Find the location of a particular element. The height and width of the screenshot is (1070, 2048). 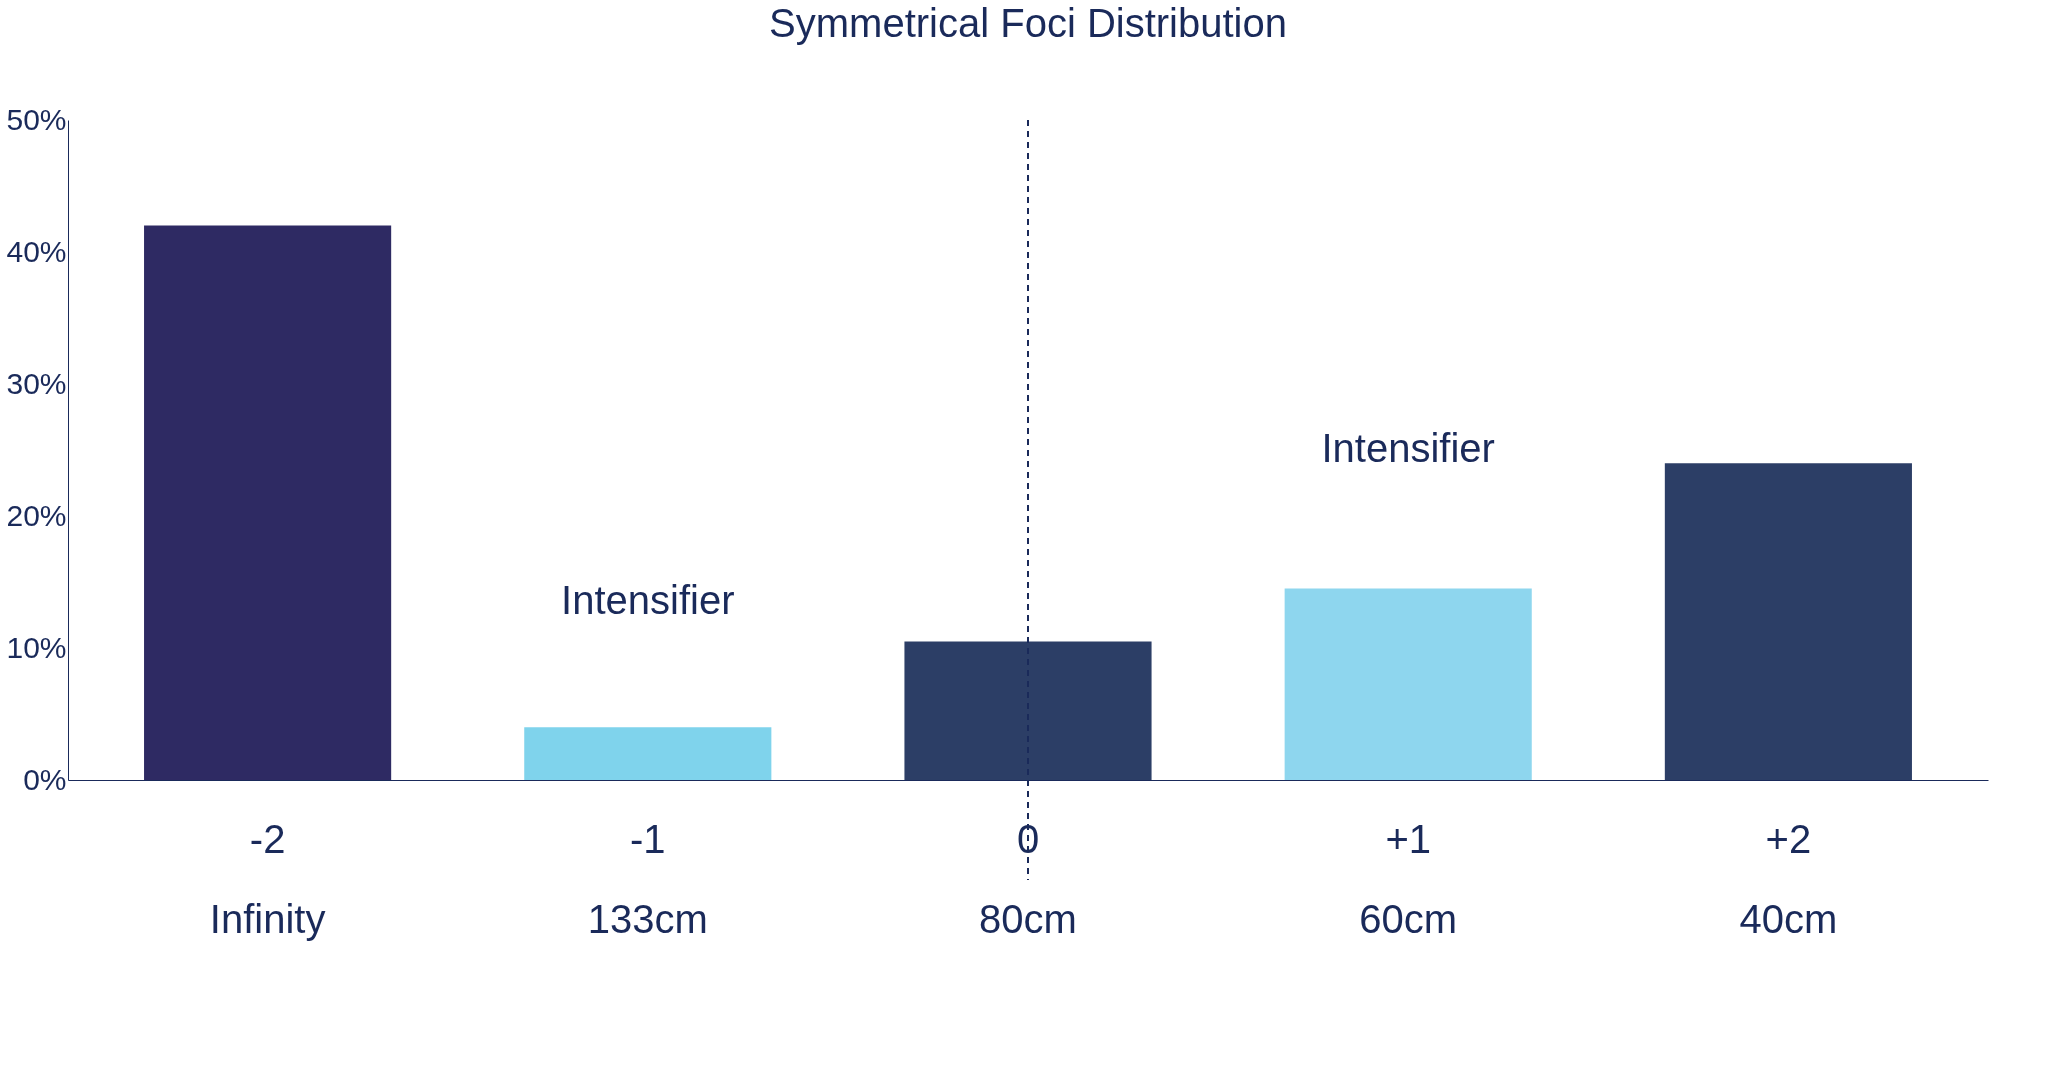

x-tick-label: +1 60cm is located at coordinates (1408, 878).